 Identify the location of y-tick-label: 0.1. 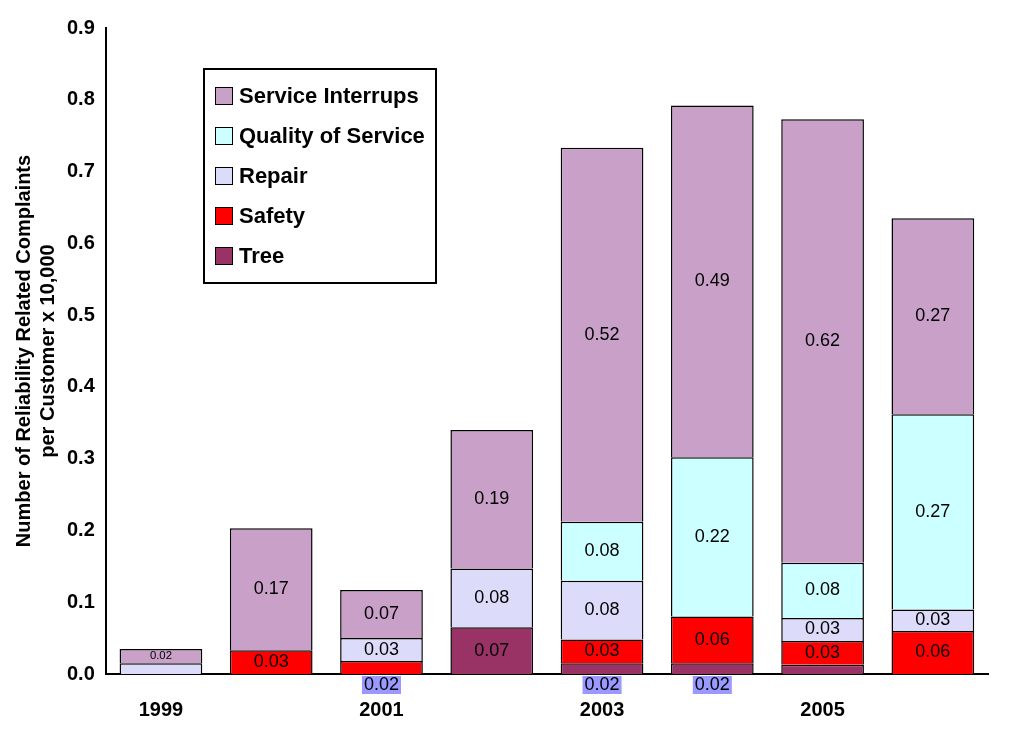
(80, 600).